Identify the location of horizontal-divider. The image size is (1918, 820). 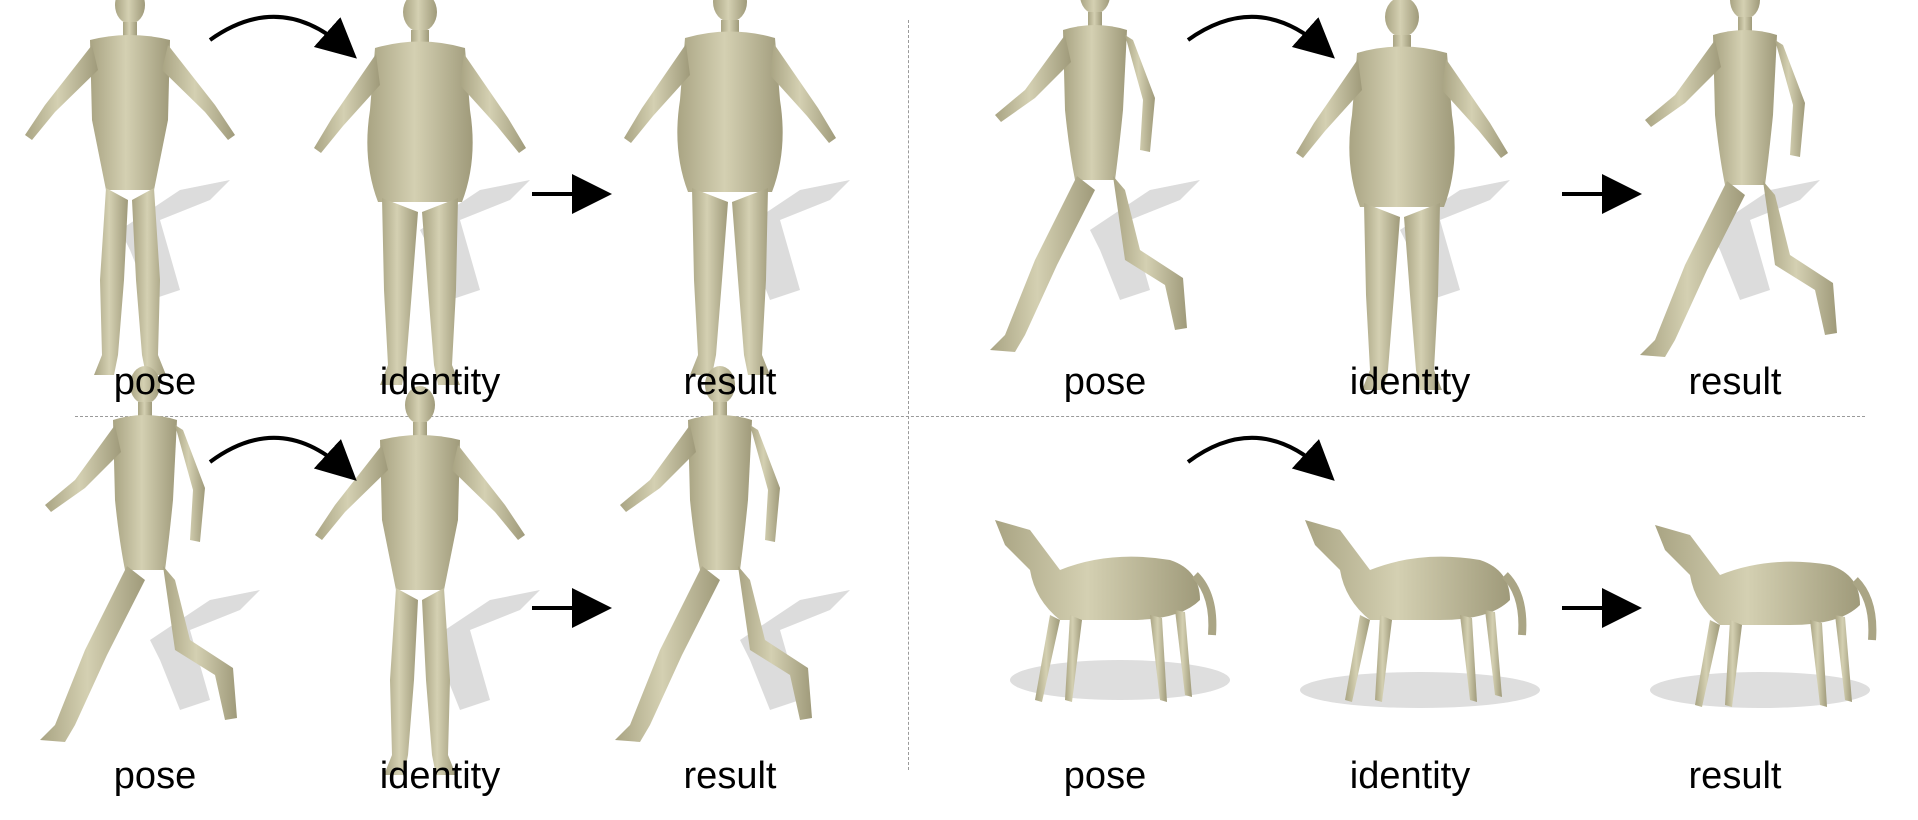
(970, 416).